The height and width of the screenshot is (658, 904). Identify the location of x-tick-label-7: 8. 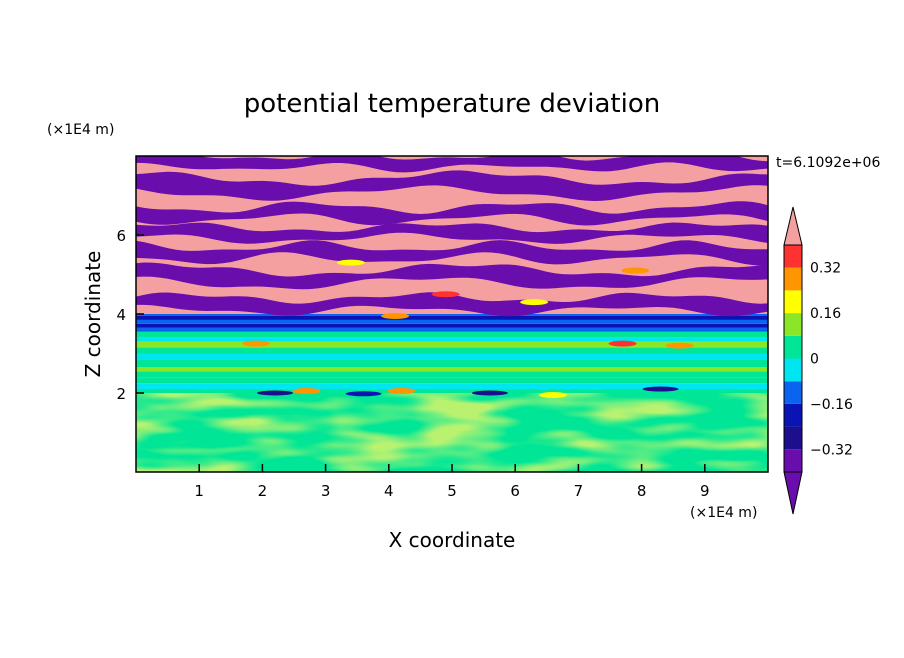
(642, 491).